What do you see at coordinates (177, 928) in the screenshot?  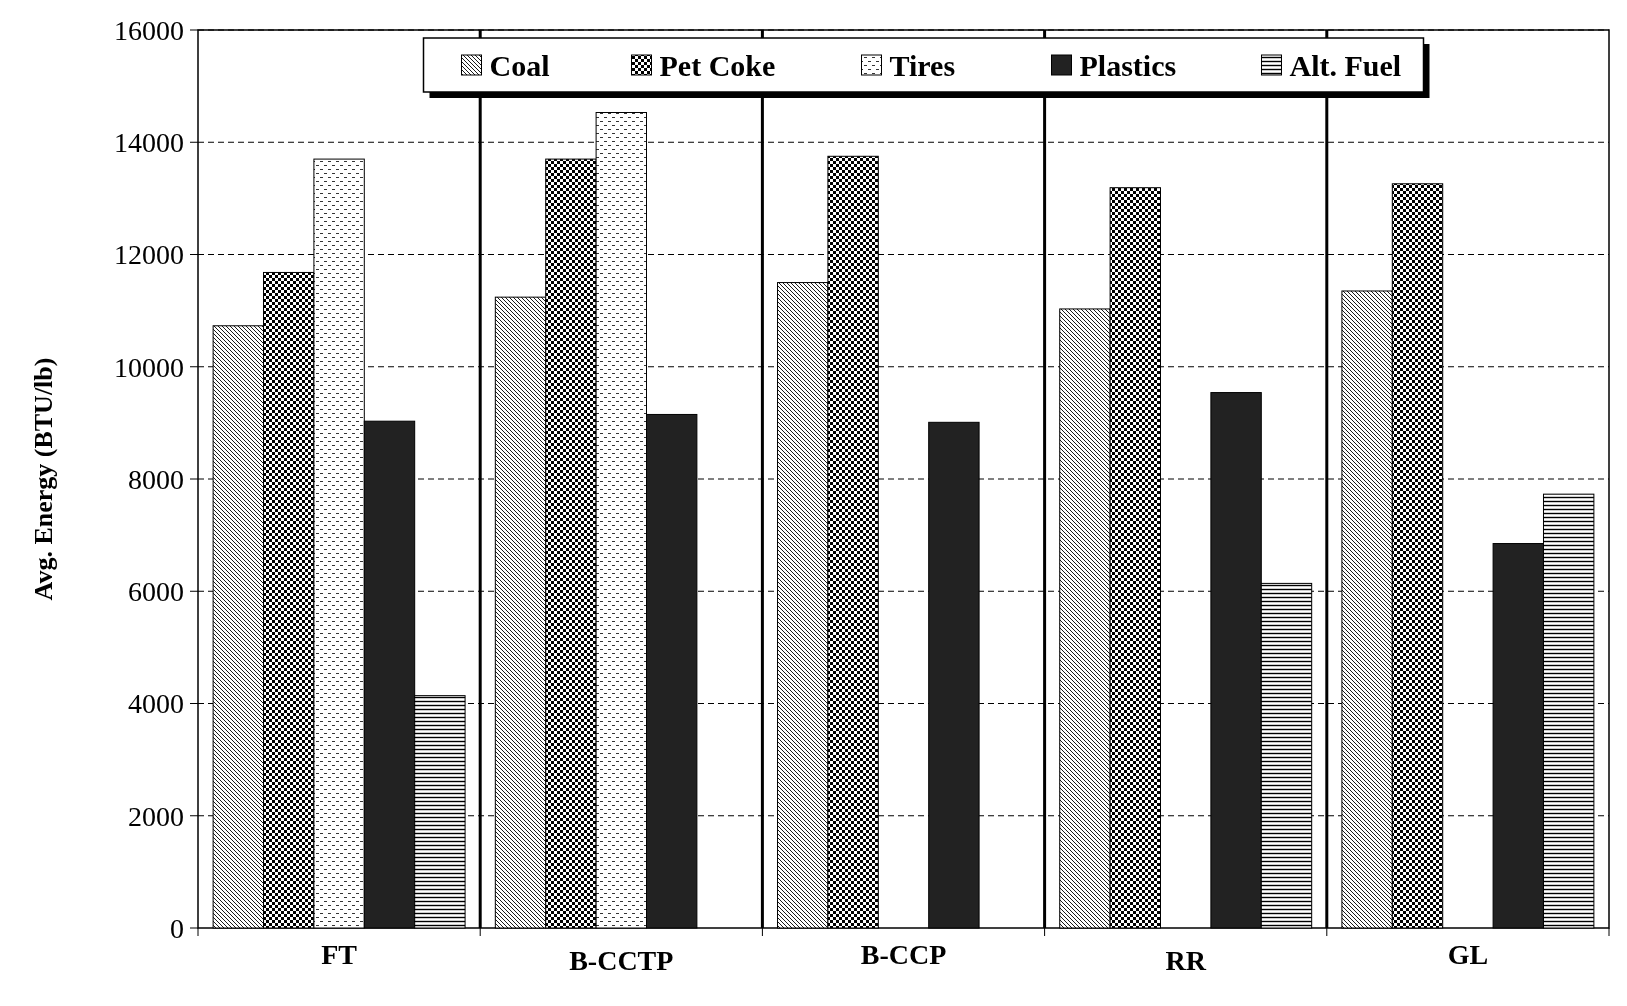 I see `y-tick-label: 0` at bounding box center [177, 928].